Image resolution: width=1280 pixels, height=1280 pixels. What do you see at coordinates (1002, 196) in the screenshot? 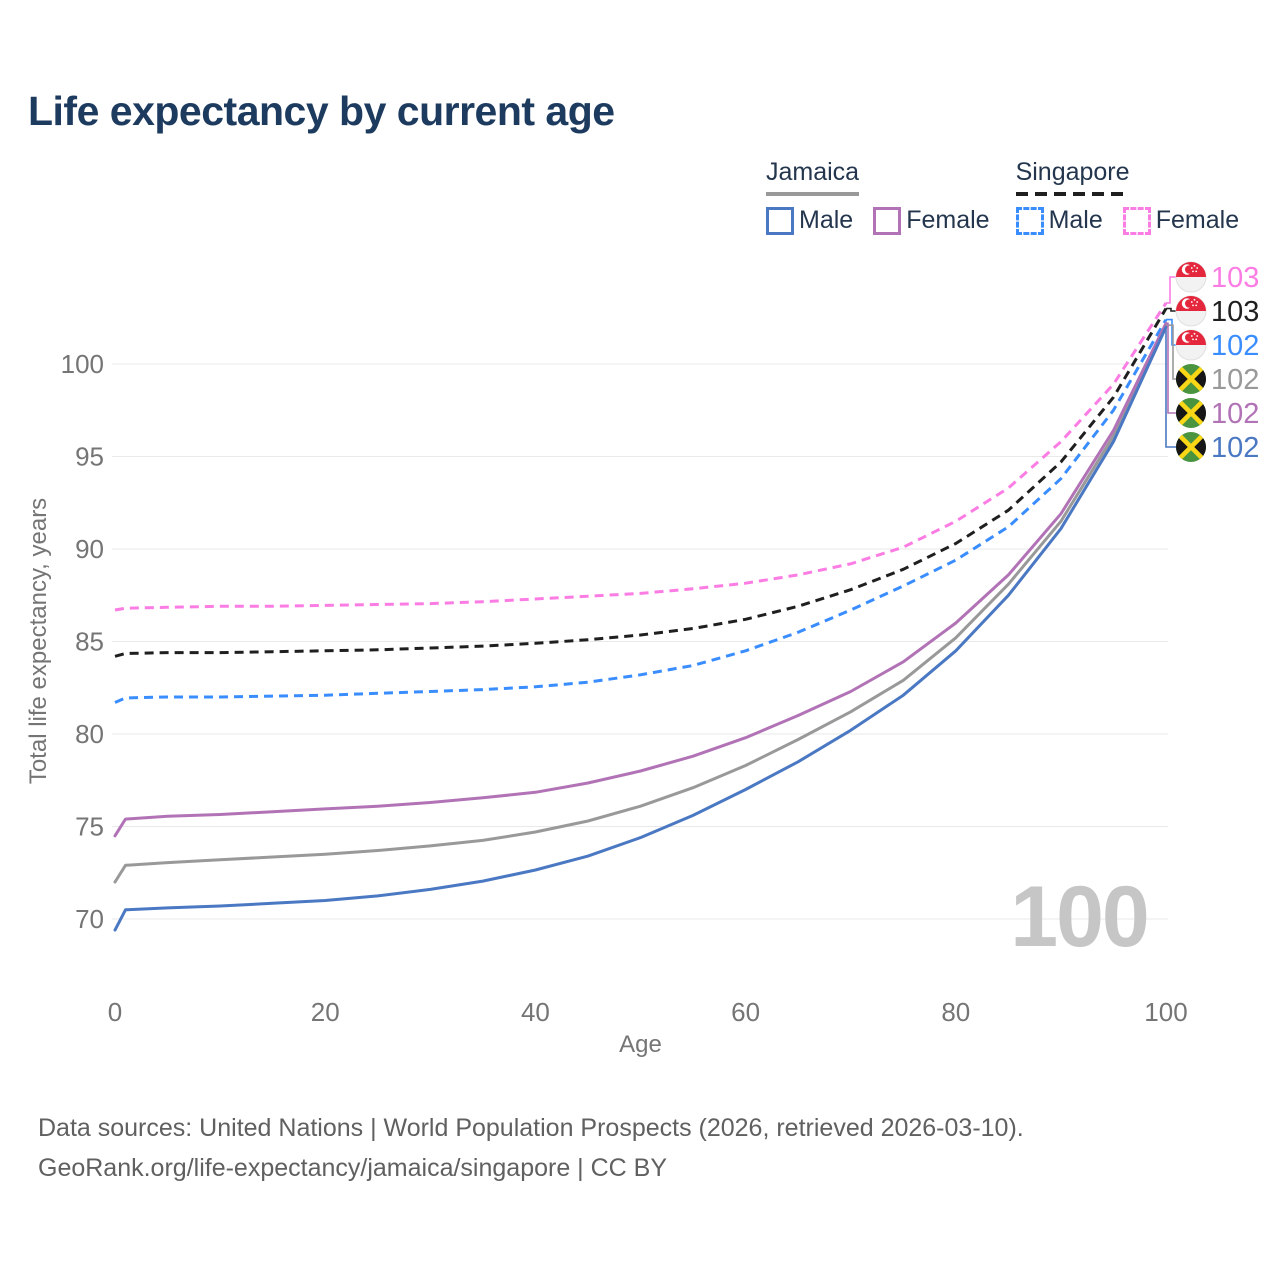
I see `legend: Jamaica Male Female Singapore Male` at bounding box center [1002, 196].